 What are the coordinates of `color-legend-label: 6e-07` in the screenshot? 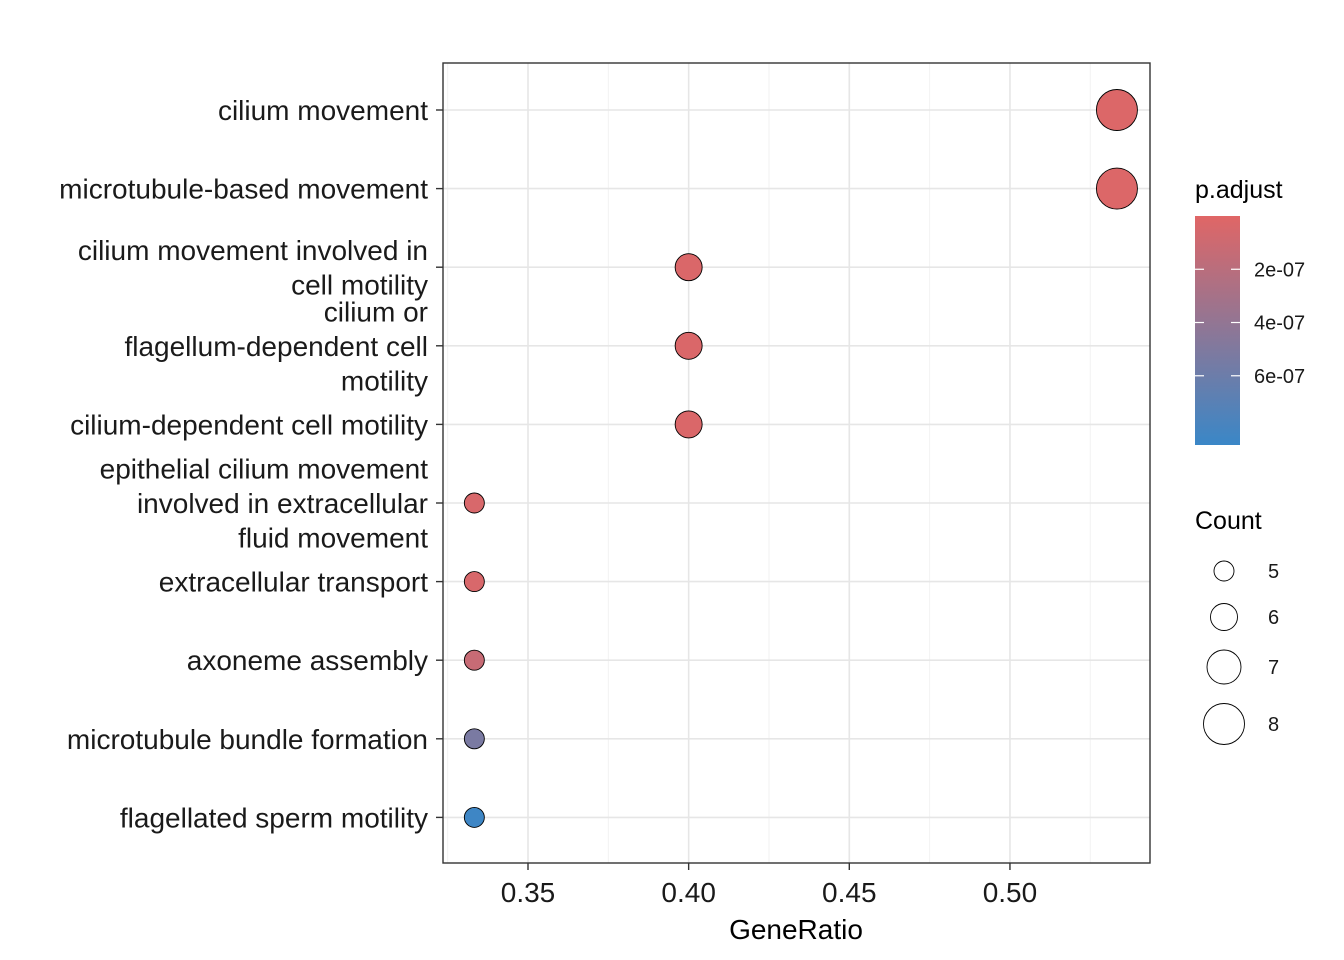 It's located at (1279, 377).